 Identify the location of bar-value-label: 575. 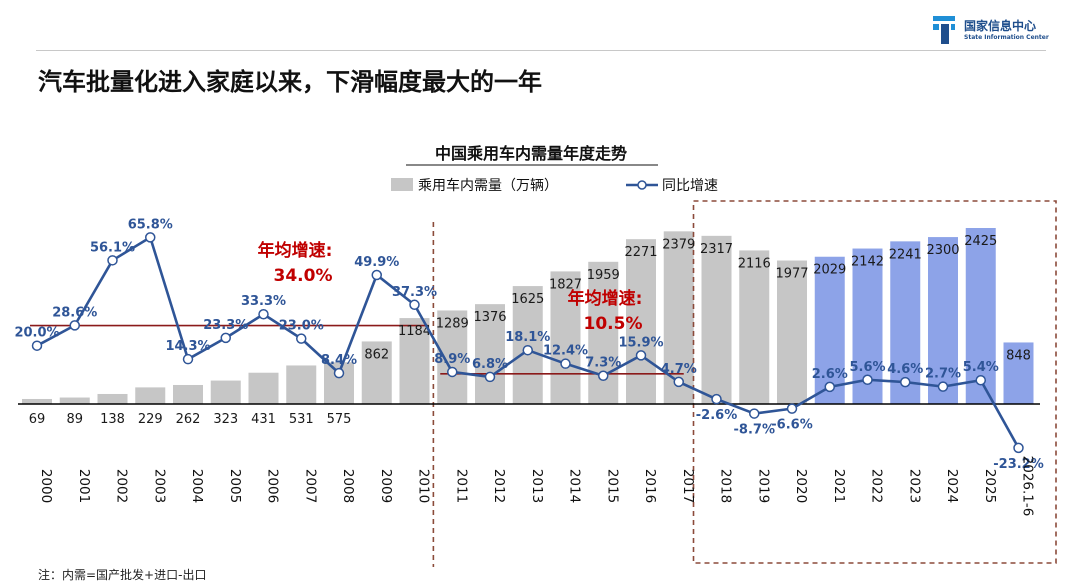
(339, 419).